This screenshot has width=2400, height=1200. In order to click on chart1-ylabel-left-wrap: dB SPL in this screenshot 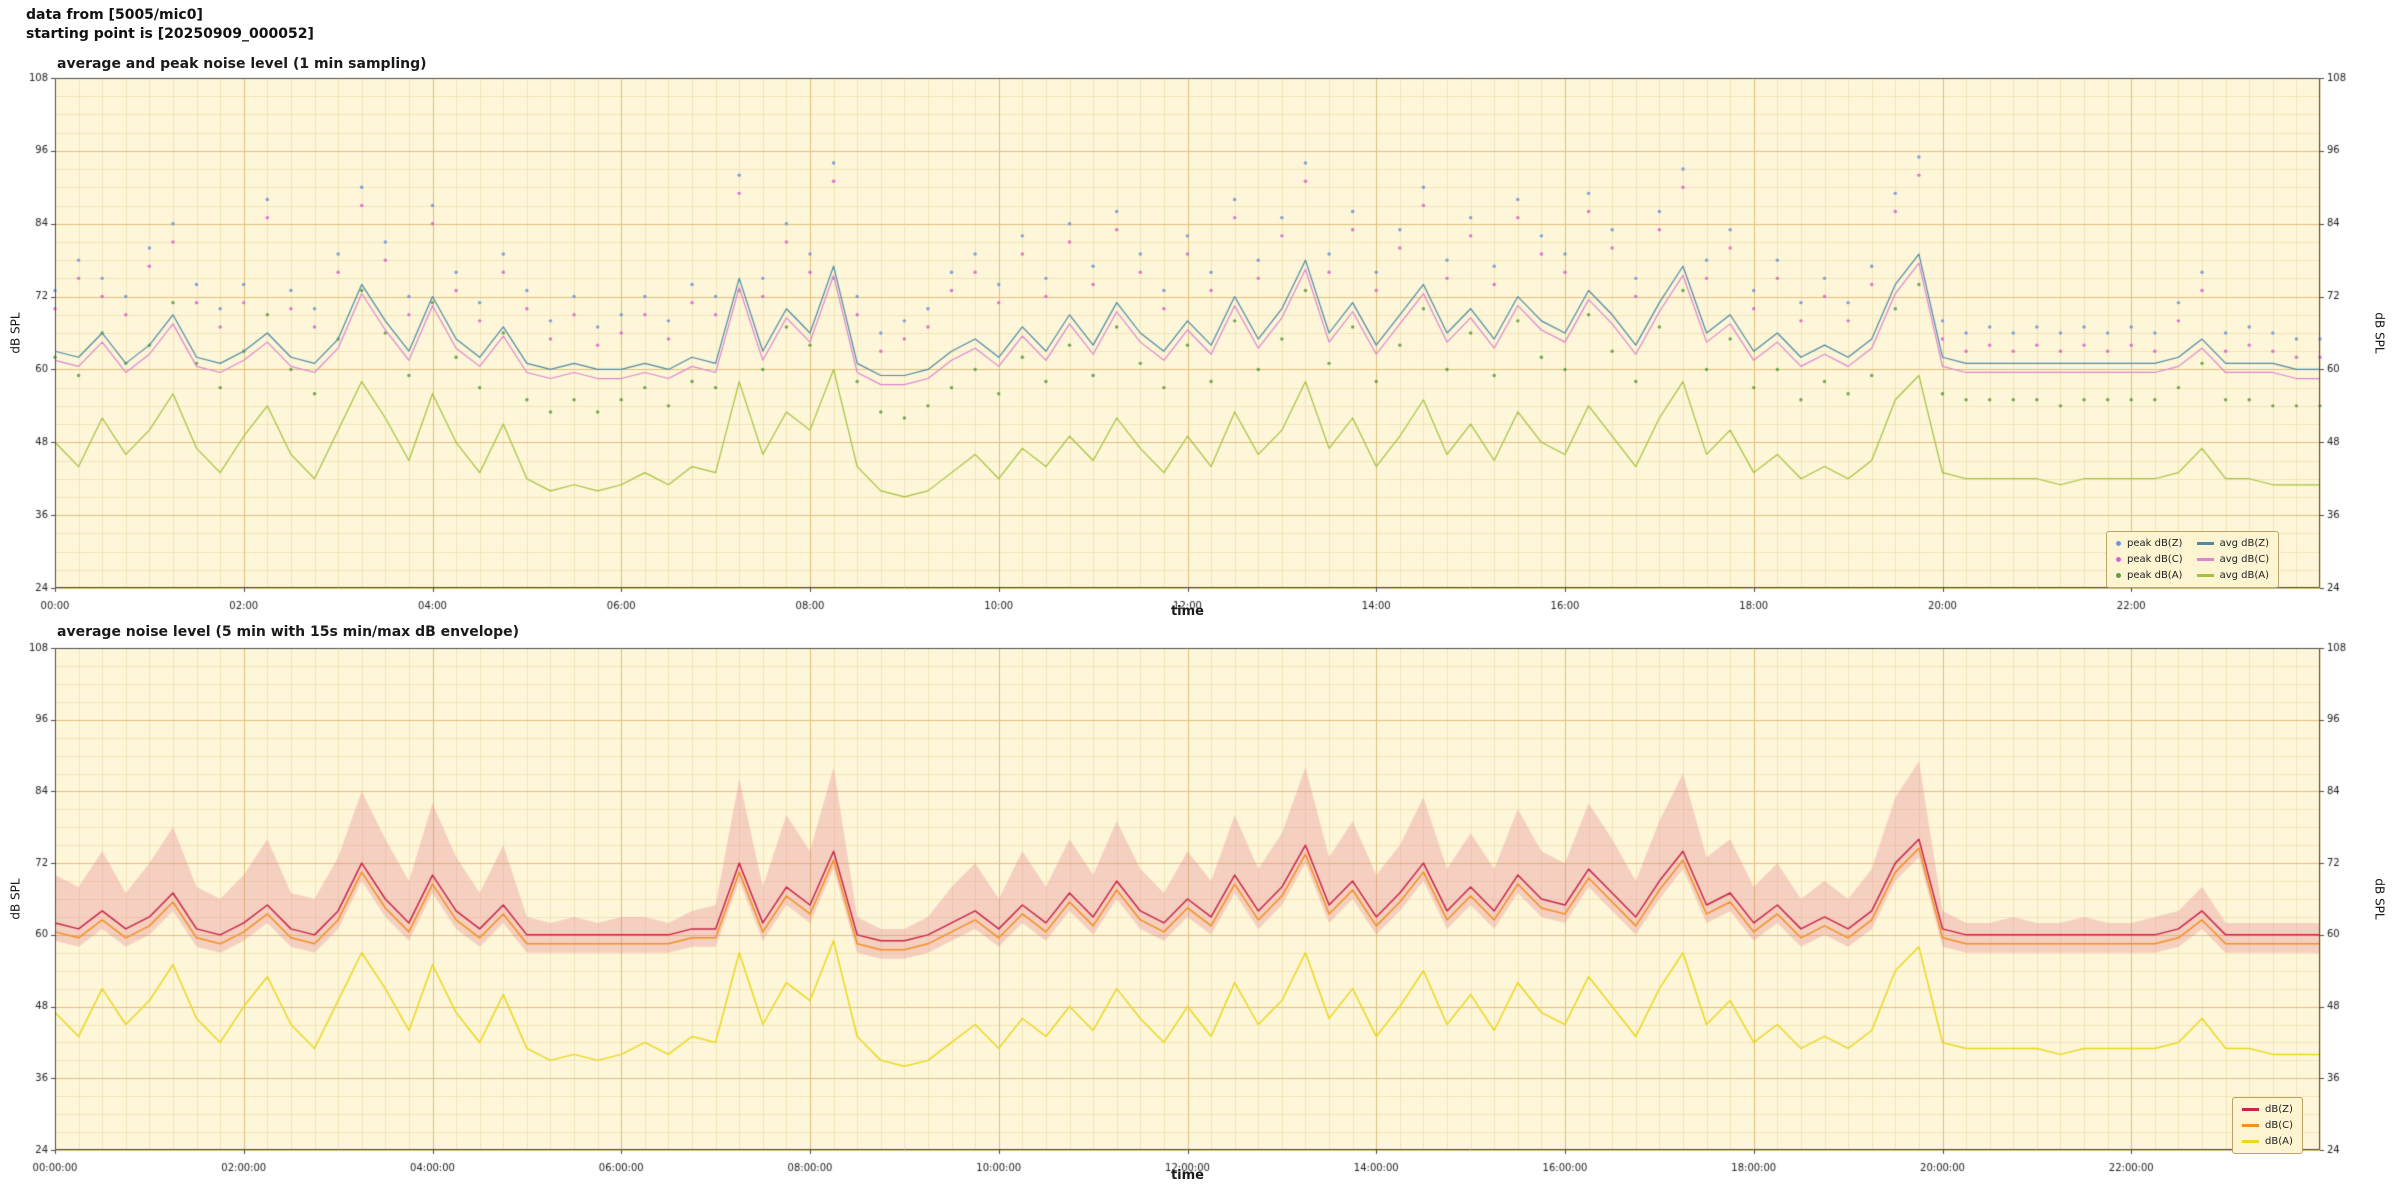, I will do `click(16, 333)`.